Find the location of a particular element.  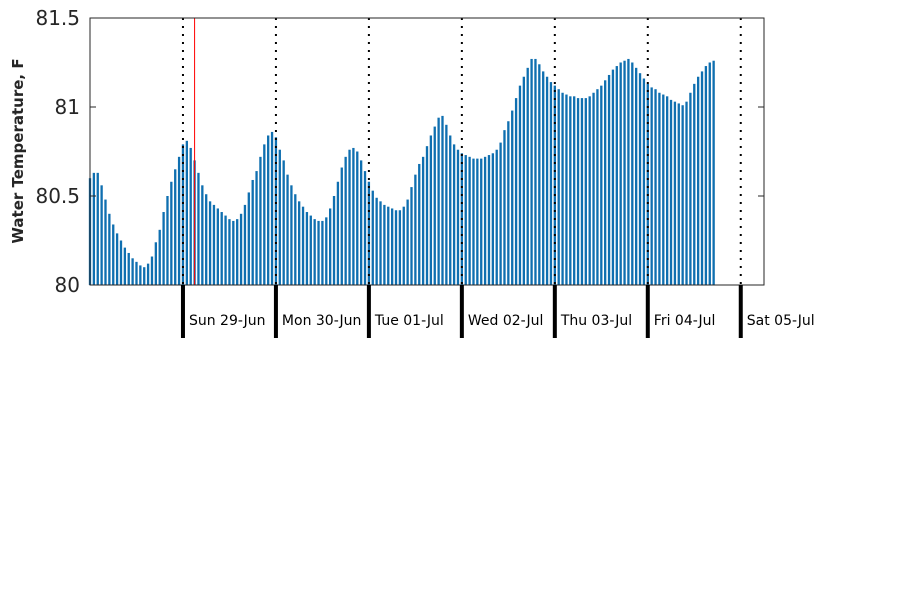

day-label: Wed 02-Jul is located at coordinates (506, 321).